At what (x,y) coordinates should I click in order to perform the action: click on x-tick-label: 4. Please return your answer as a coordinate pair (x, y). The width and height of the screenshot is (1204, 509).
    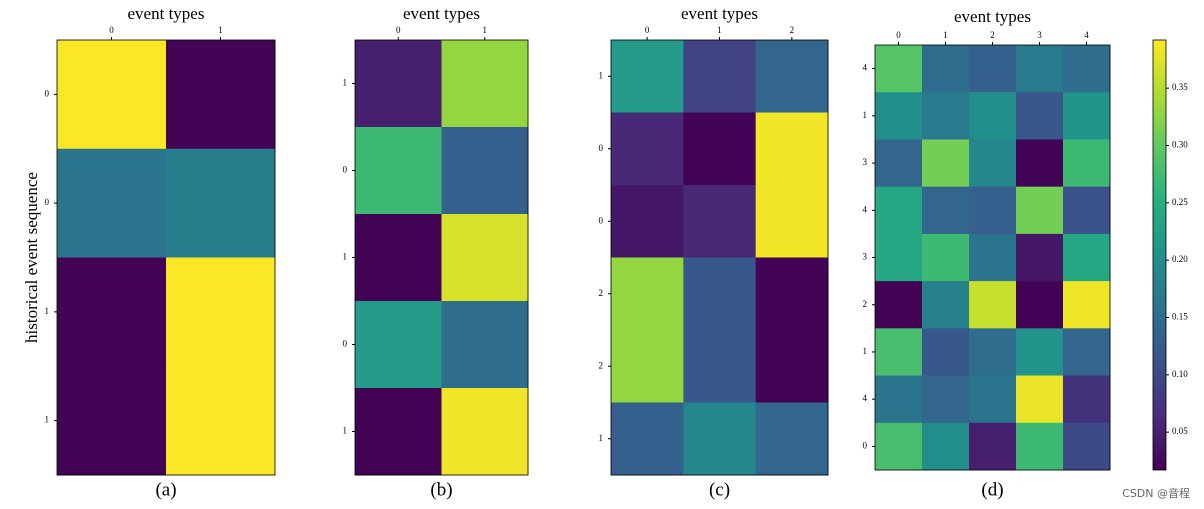
    Looking at the image, I should click on (1086, 35).